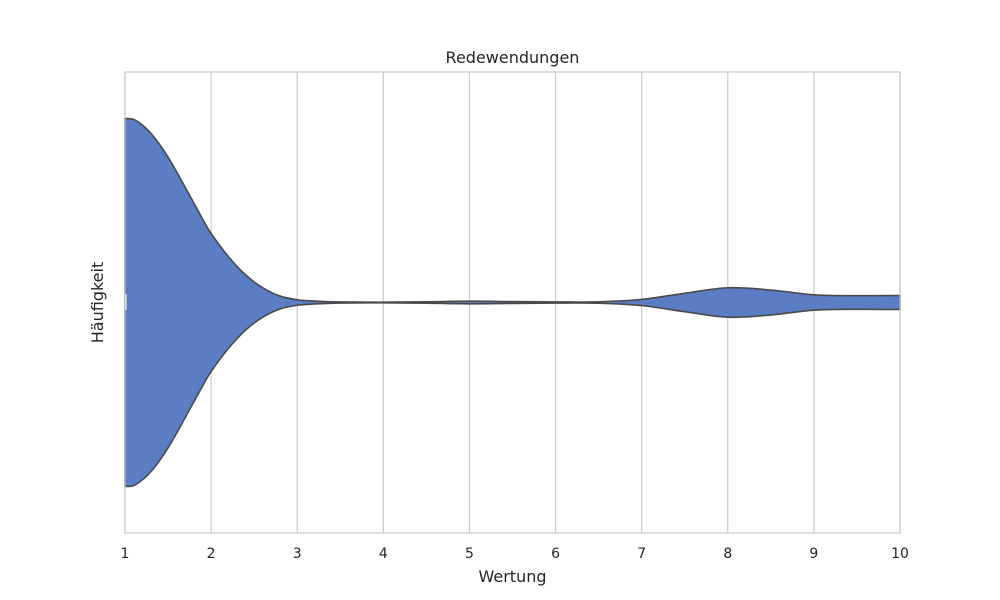  I want to click on chart-title: Redewendungen, so click(513, 57).